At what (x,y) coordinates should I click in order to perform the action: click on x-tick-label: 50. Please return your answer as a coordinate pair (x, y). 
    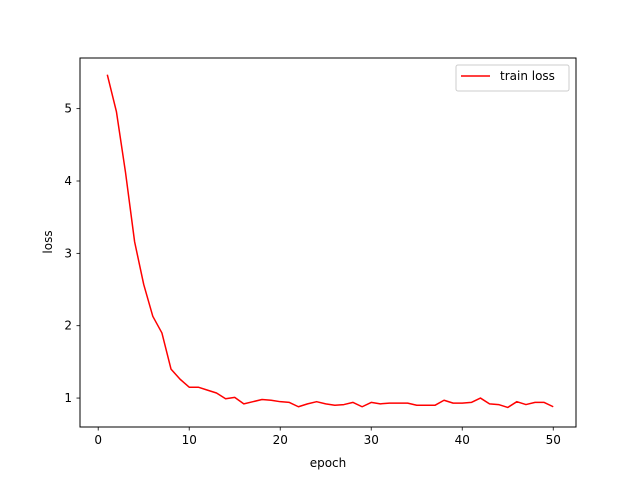
    Looking at the image, I should click on (553, 440).